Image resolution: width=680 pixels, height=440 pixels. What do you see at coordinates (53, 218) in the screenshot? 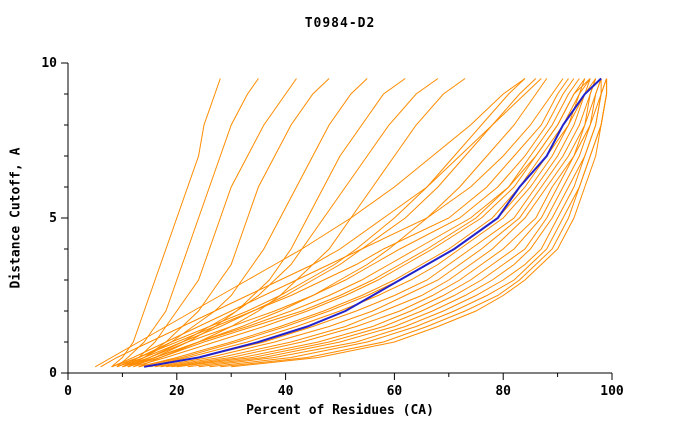
I see `y-tick-label: 5` at bounding box center [53, 218].